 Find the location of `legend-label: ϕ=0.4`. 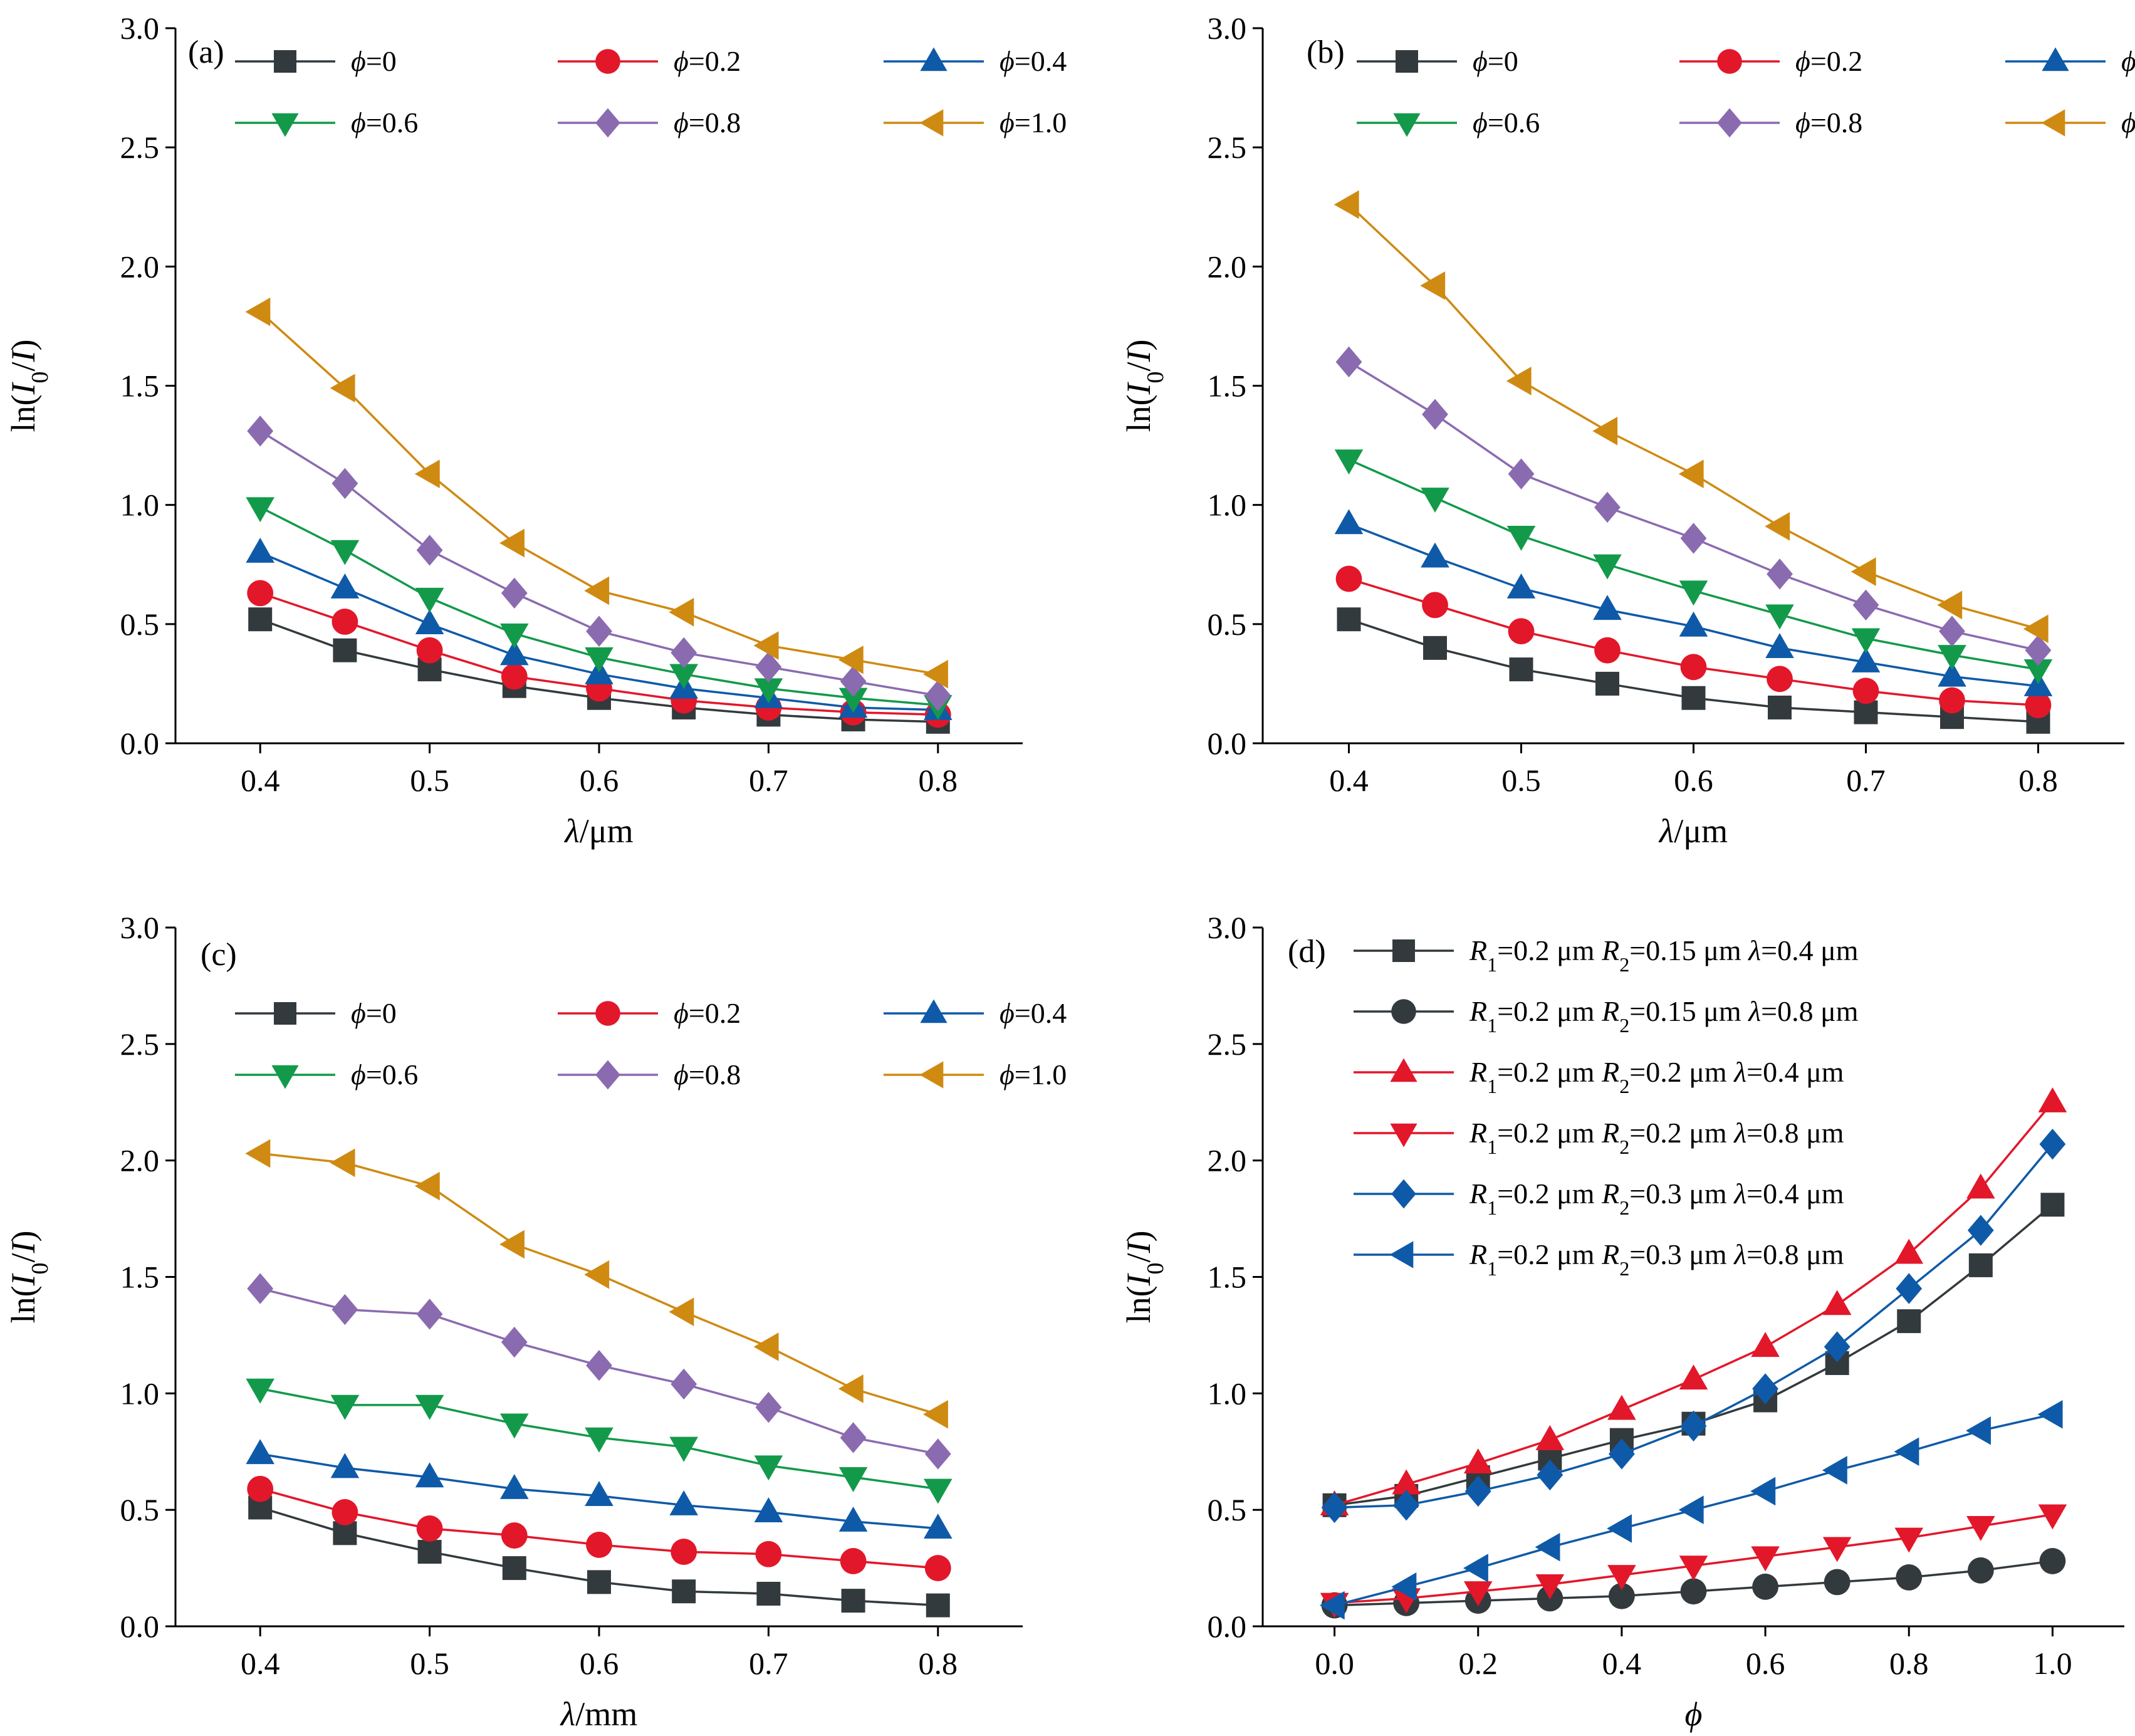

legend-label: ϕ=0.4 is located at coordinates (1033, 61).